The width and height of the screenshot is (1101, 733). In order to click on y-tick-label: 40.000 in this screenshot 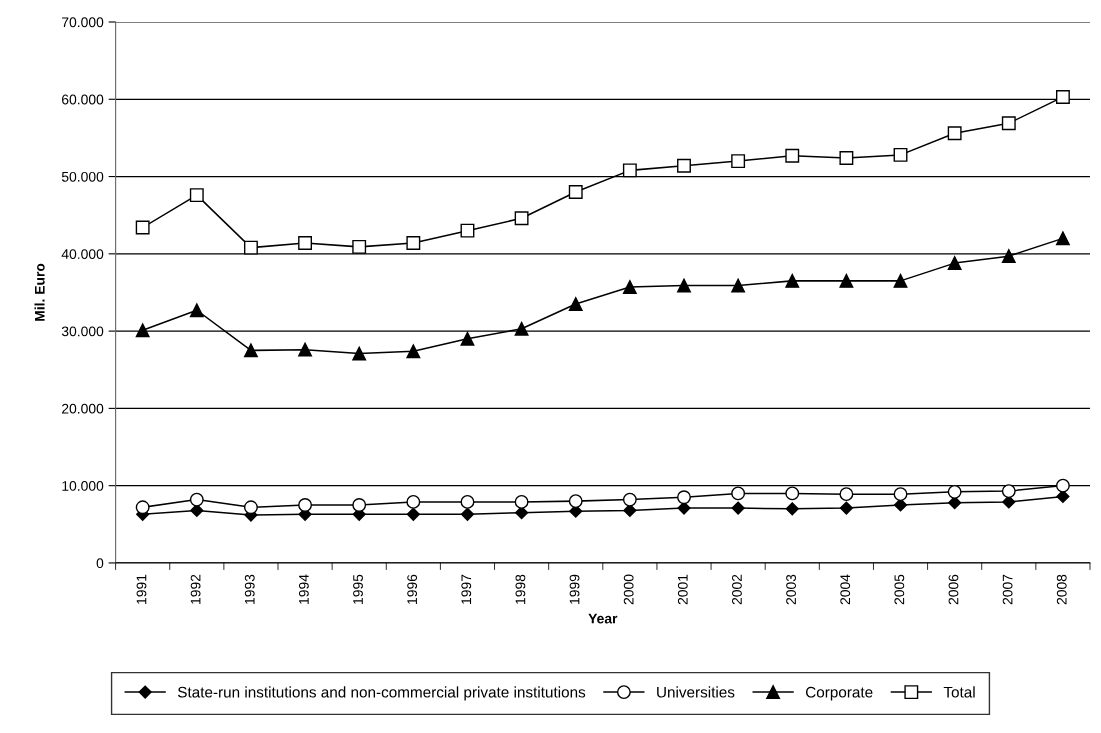, I will do `click(82, 254)`.